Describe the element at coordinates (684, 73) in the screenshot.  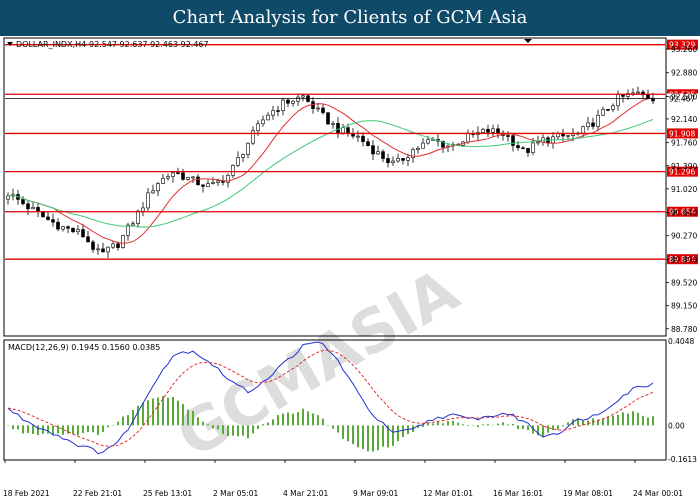
I see `y-tick-label: 92.880` at that location.